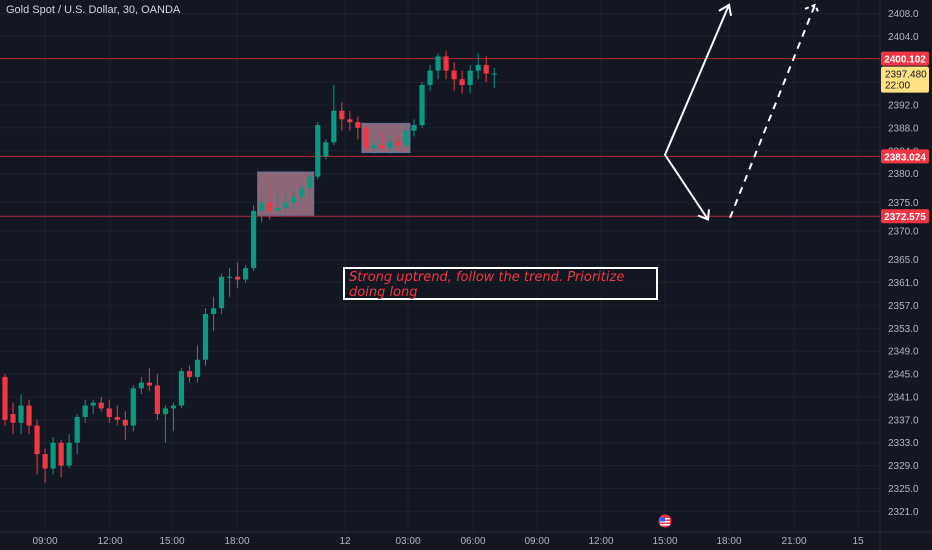 The height and width of the screenshot is (550, 932). I want to click on y-tick-label: 2388.0, so click(903, 128).